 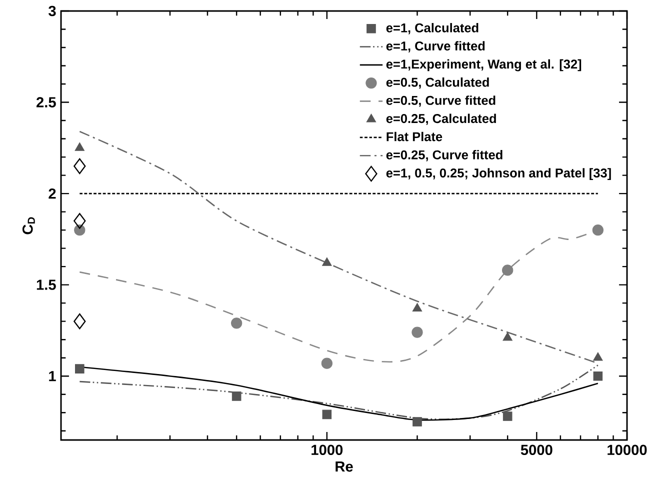 What do you see at coordinates (52, 376) in the screenshot?
I see `y-tick-label: 1` at bounding box center [52, 376].